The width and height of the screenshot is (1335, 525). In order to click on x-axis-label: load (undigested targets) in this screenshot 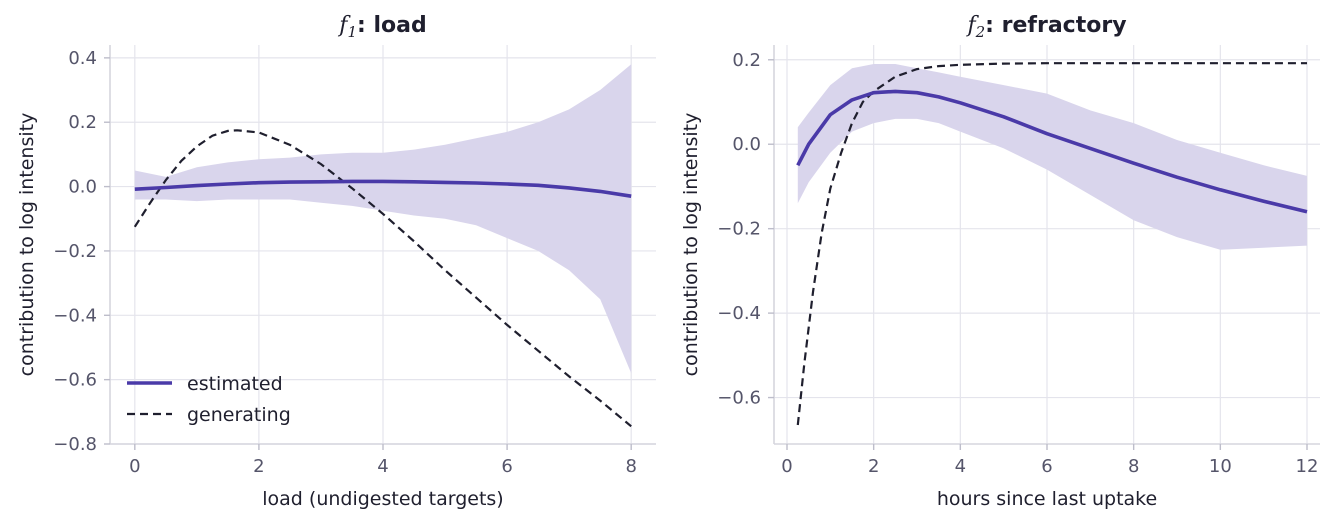, I will do `click(382, 499)`.